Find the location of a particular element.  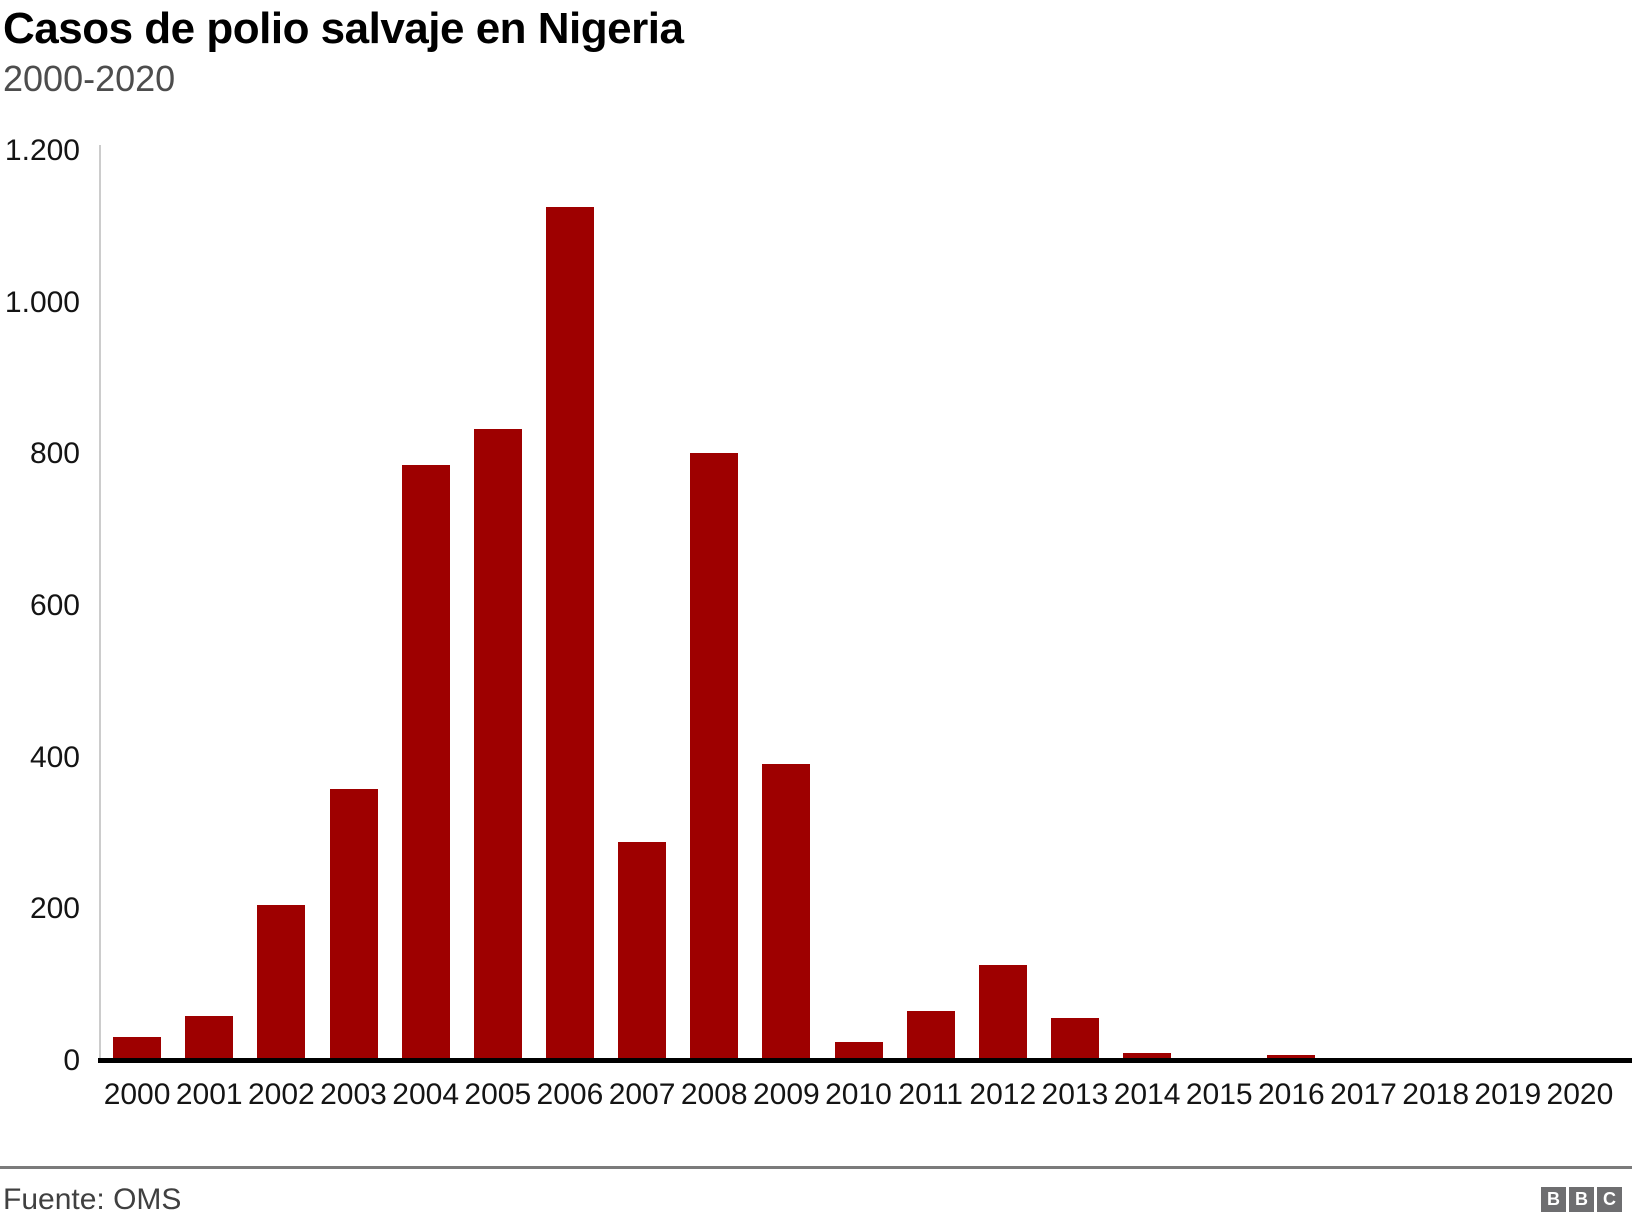

x-tick-label: 2006 is located at coordinates (570, 1094).